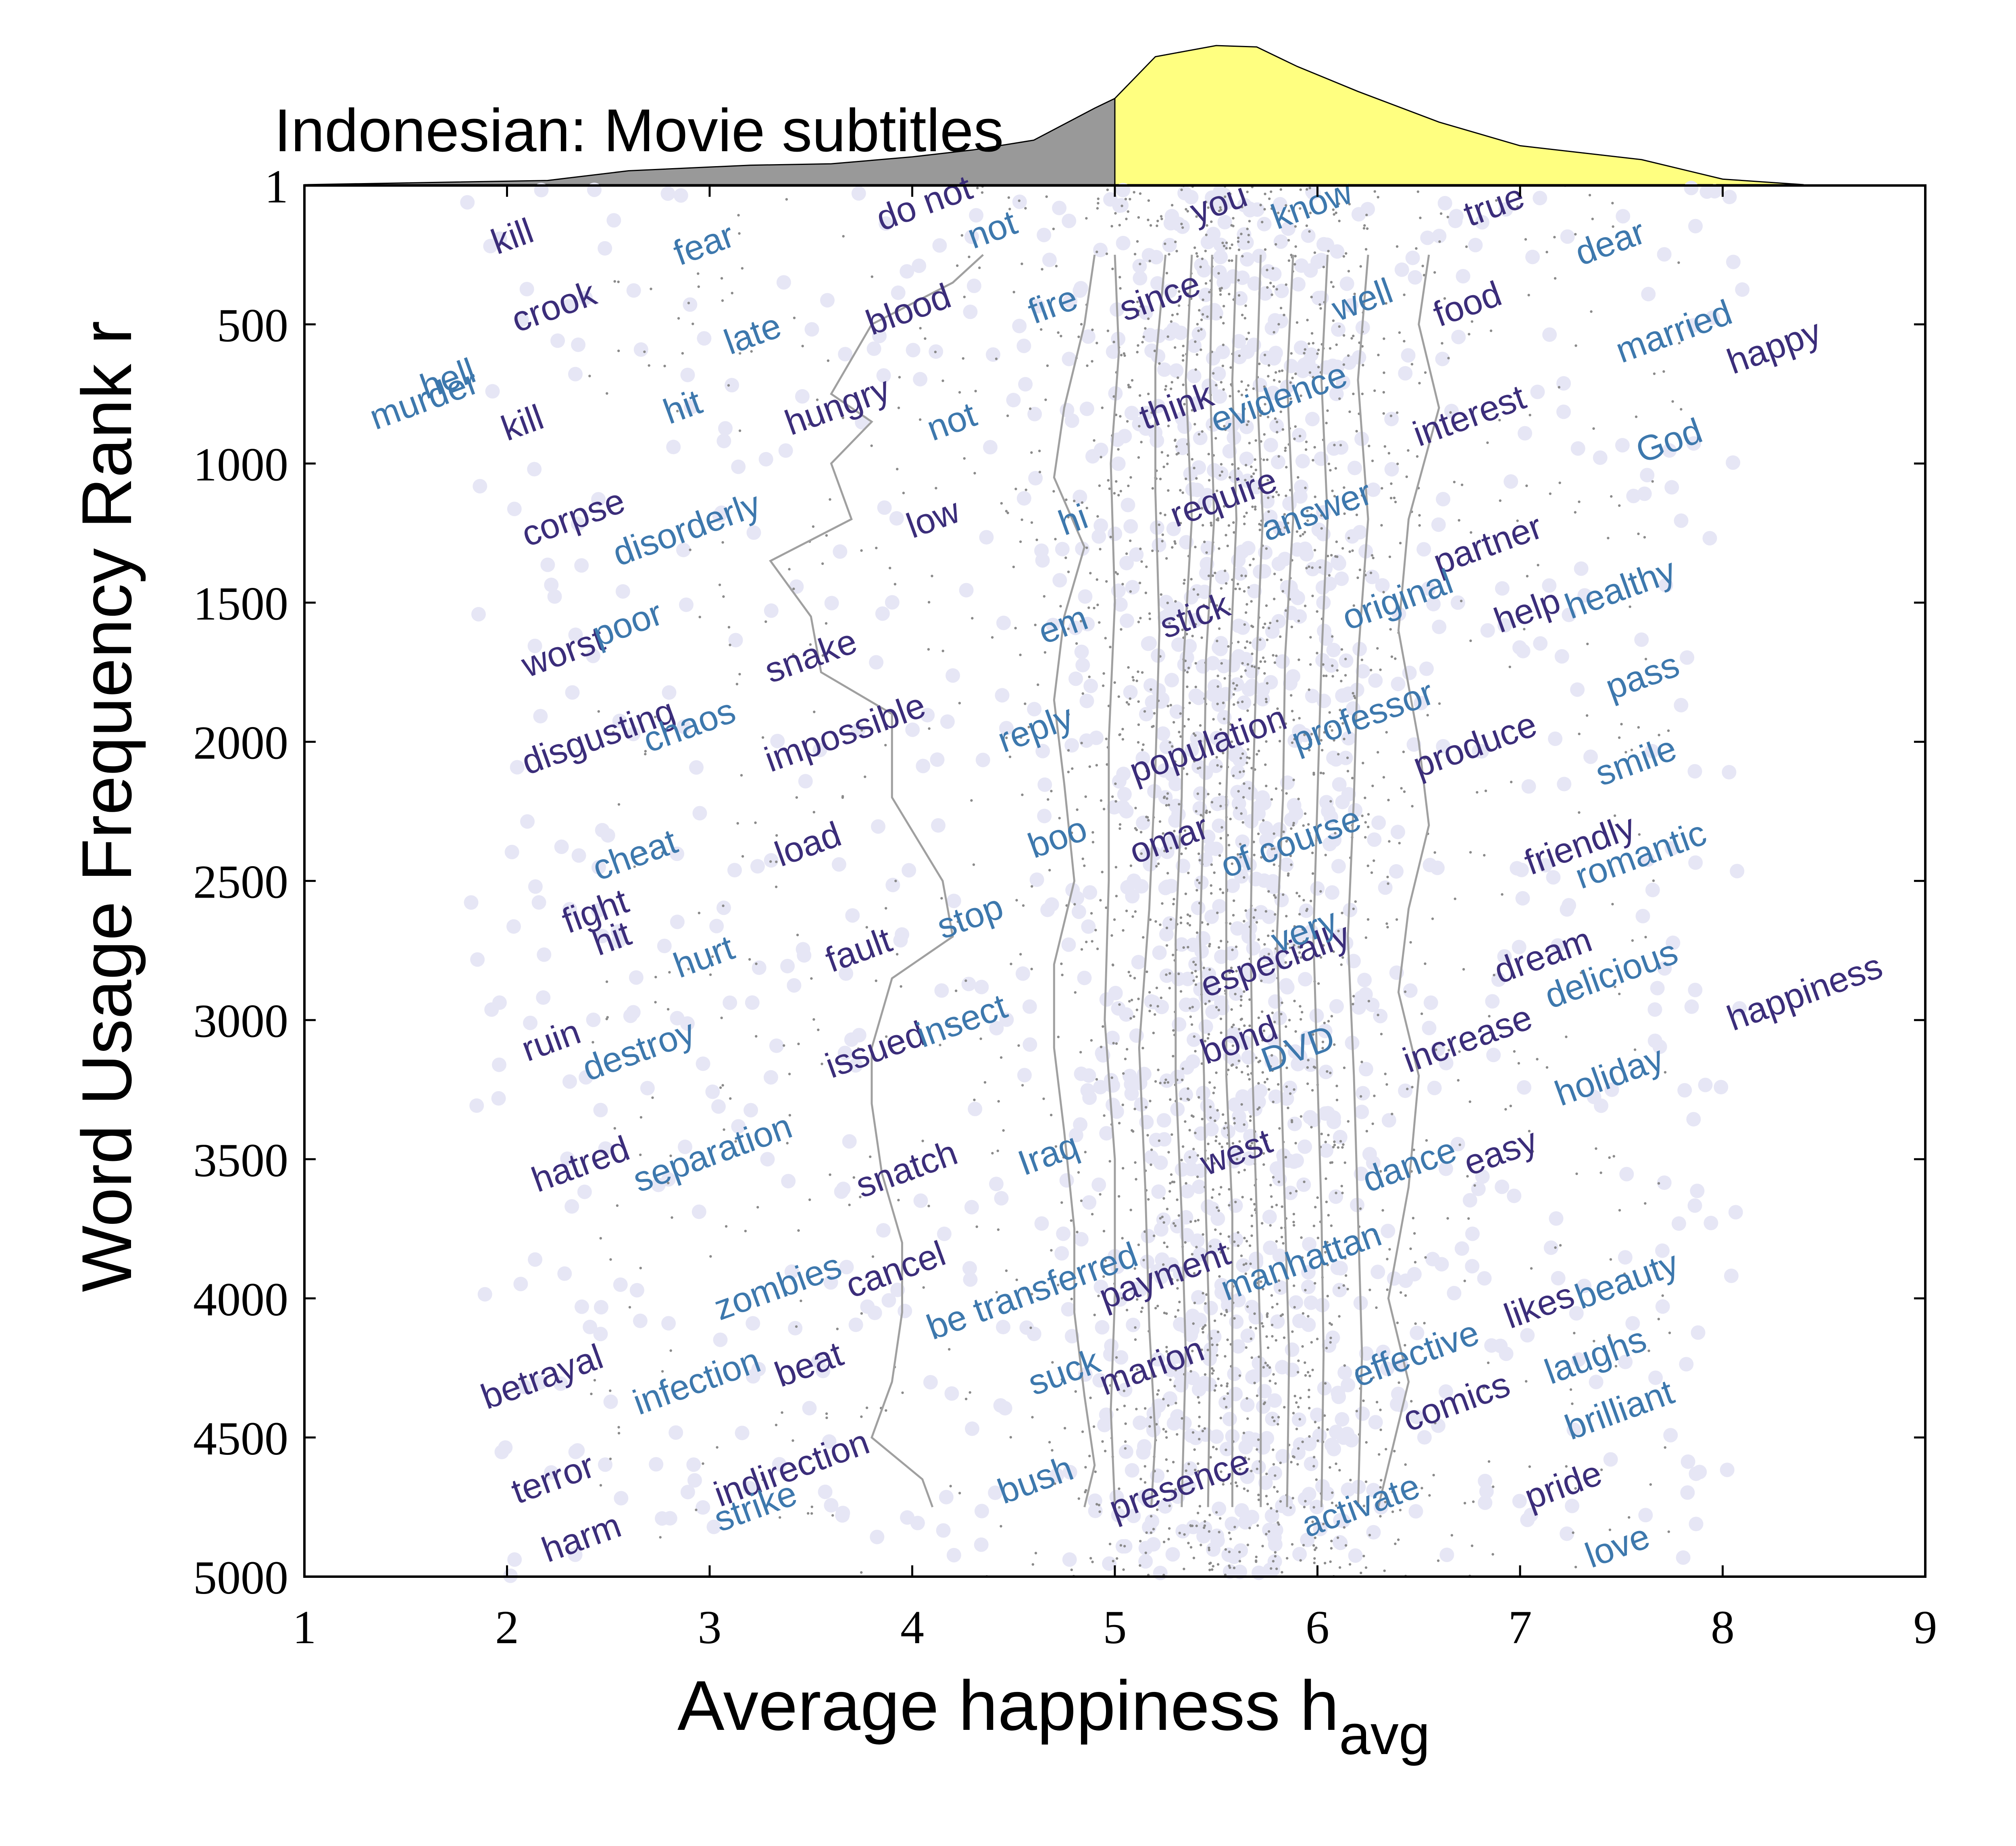  I want to click on y-tick-label: 5000, so click(240, 1577).